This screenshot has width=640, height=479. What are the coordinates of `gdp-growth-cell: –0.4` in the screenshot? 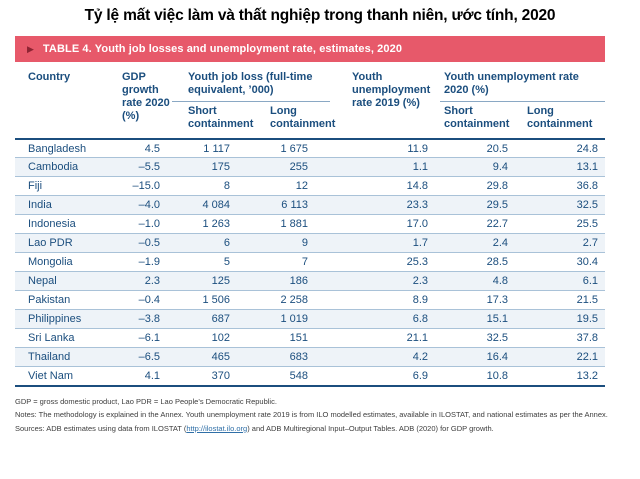 It's located at (143, 300).